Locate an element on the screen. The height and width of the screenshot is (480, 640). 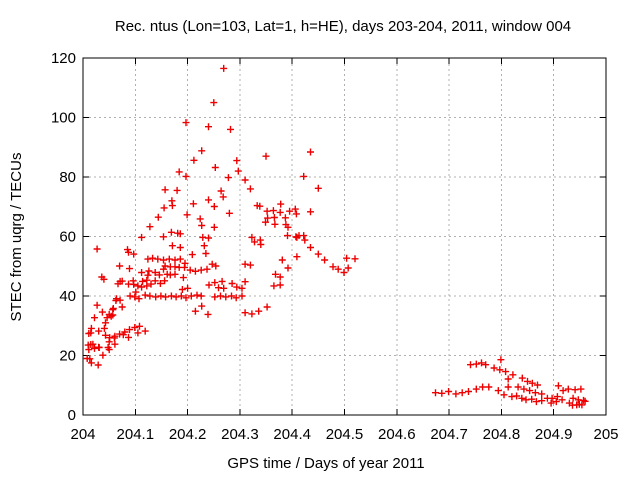
svg-text: 204.2 is located at coordinates (188, 434).